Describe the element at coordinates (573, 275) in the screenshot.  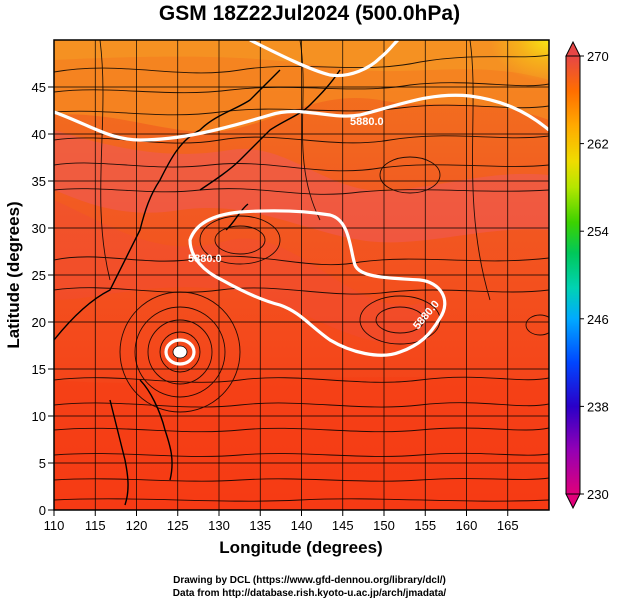
I see `colorbar-gradient` at that location.